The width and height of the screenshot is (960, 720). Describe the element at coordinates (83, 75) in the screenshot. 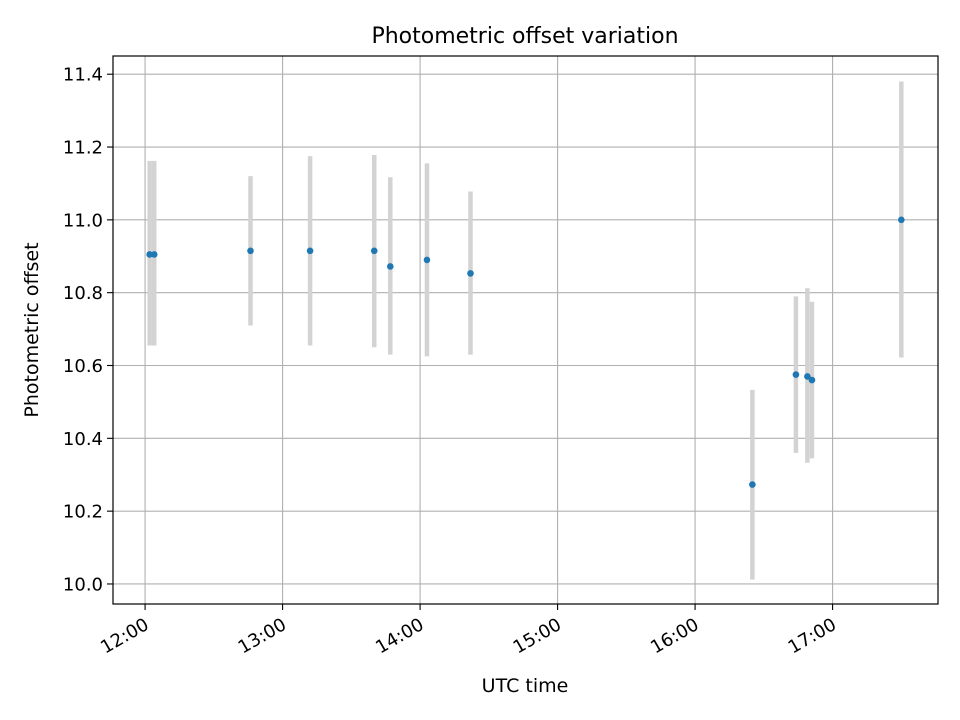

I see `y-tick-label: 11.4` at that location.